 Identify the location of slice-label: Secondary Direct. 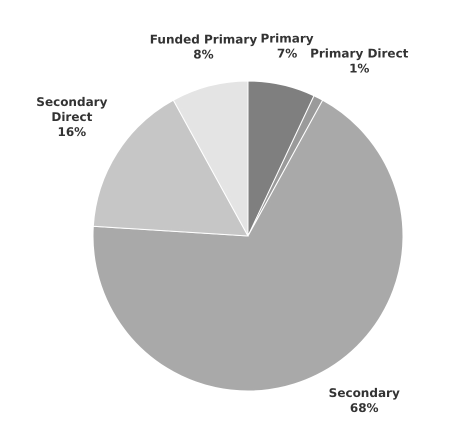
(72, 109).